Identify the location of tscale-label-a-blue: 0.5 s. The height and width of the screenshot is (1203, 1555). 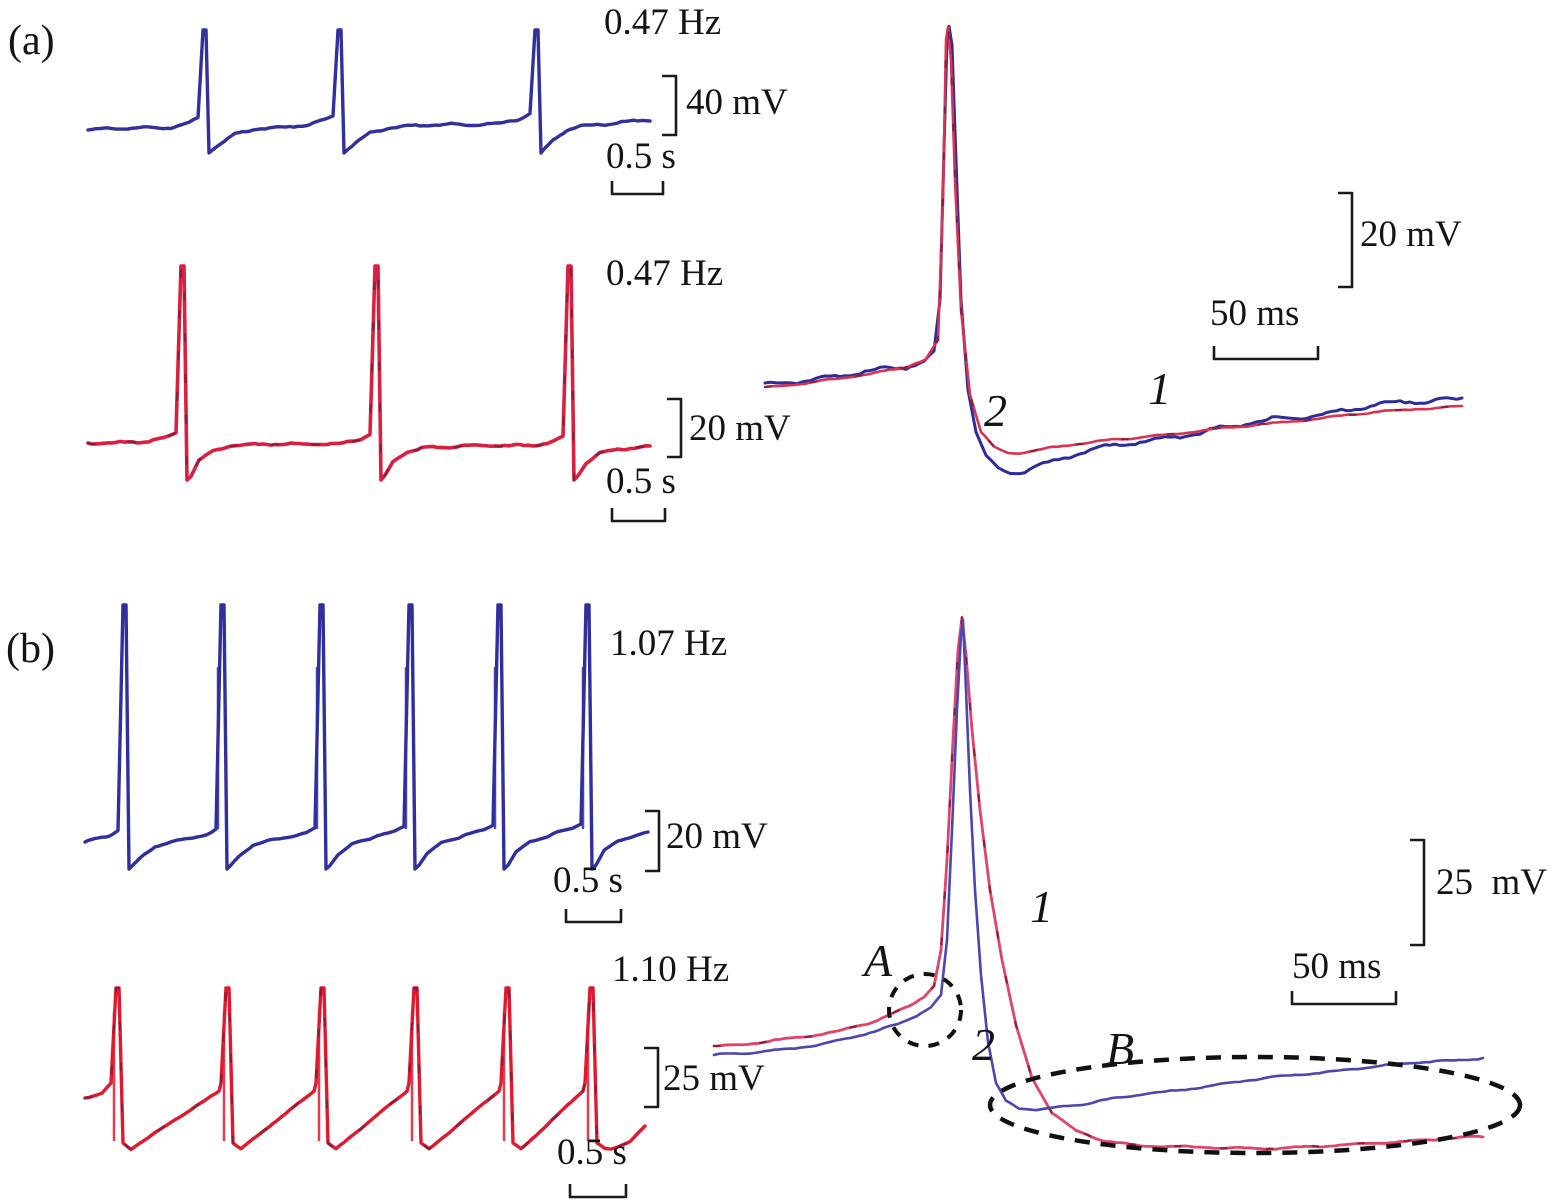
(641, 156).